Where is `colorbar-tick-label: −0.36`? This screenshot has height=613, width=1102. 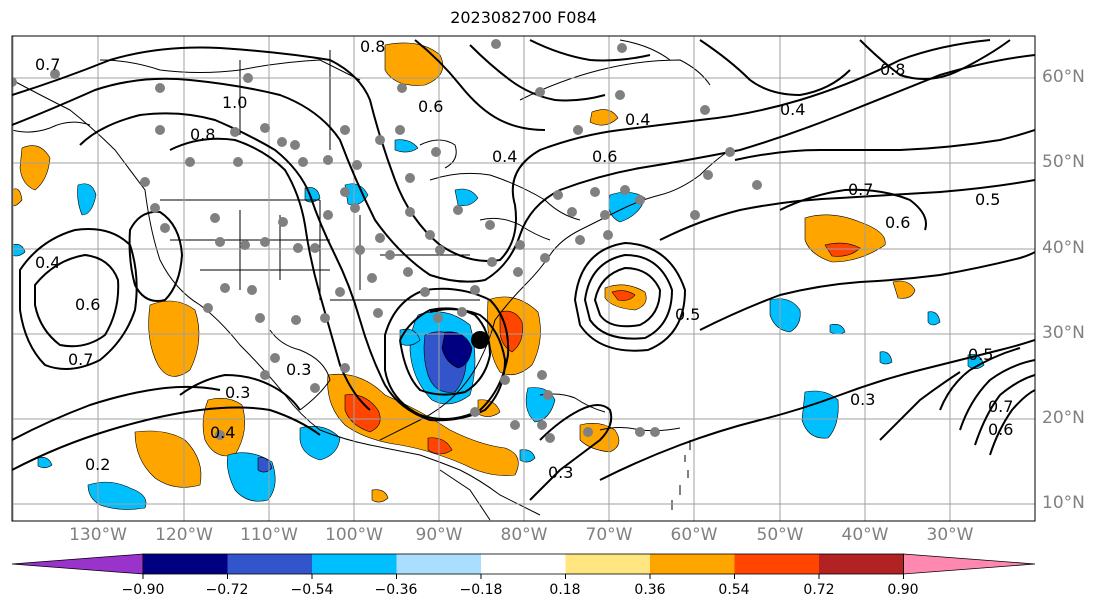
colorbar-tick-label: −0.36 is located at coordinates (396, 590).